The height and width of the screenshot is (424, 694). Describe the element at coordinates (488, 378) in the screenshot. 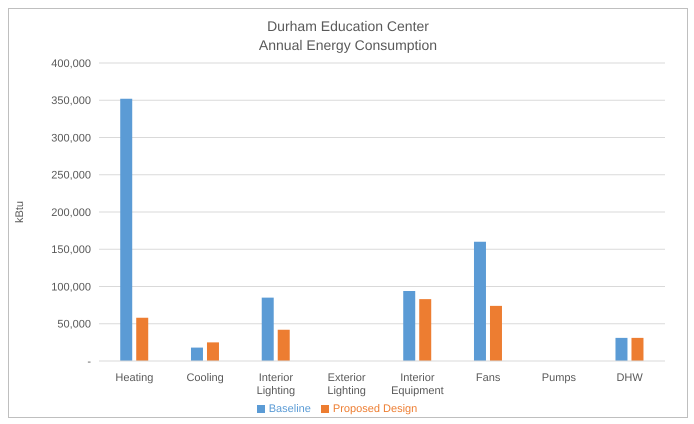

I see `x-tick-label: Fans` at that location.